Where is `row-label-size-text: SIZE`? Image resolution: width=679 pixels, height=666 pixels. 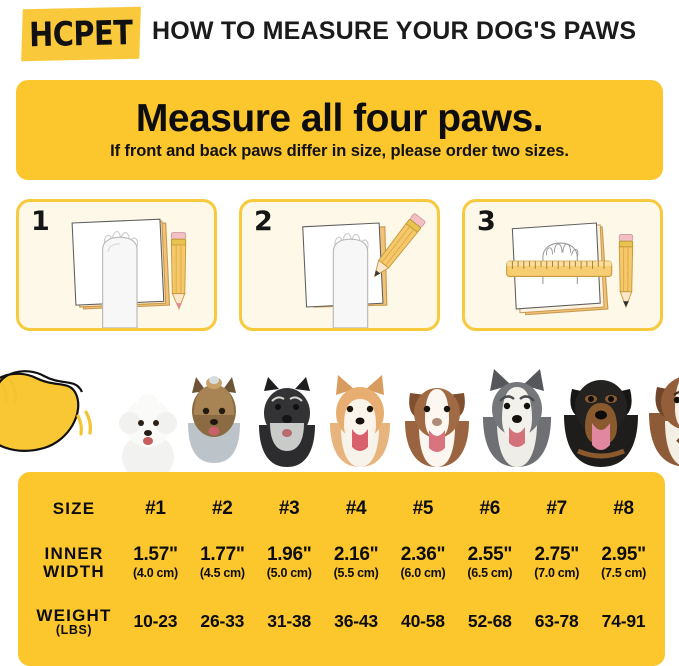
row-label-size-text: SIZE is located at coordinates (74, 509).